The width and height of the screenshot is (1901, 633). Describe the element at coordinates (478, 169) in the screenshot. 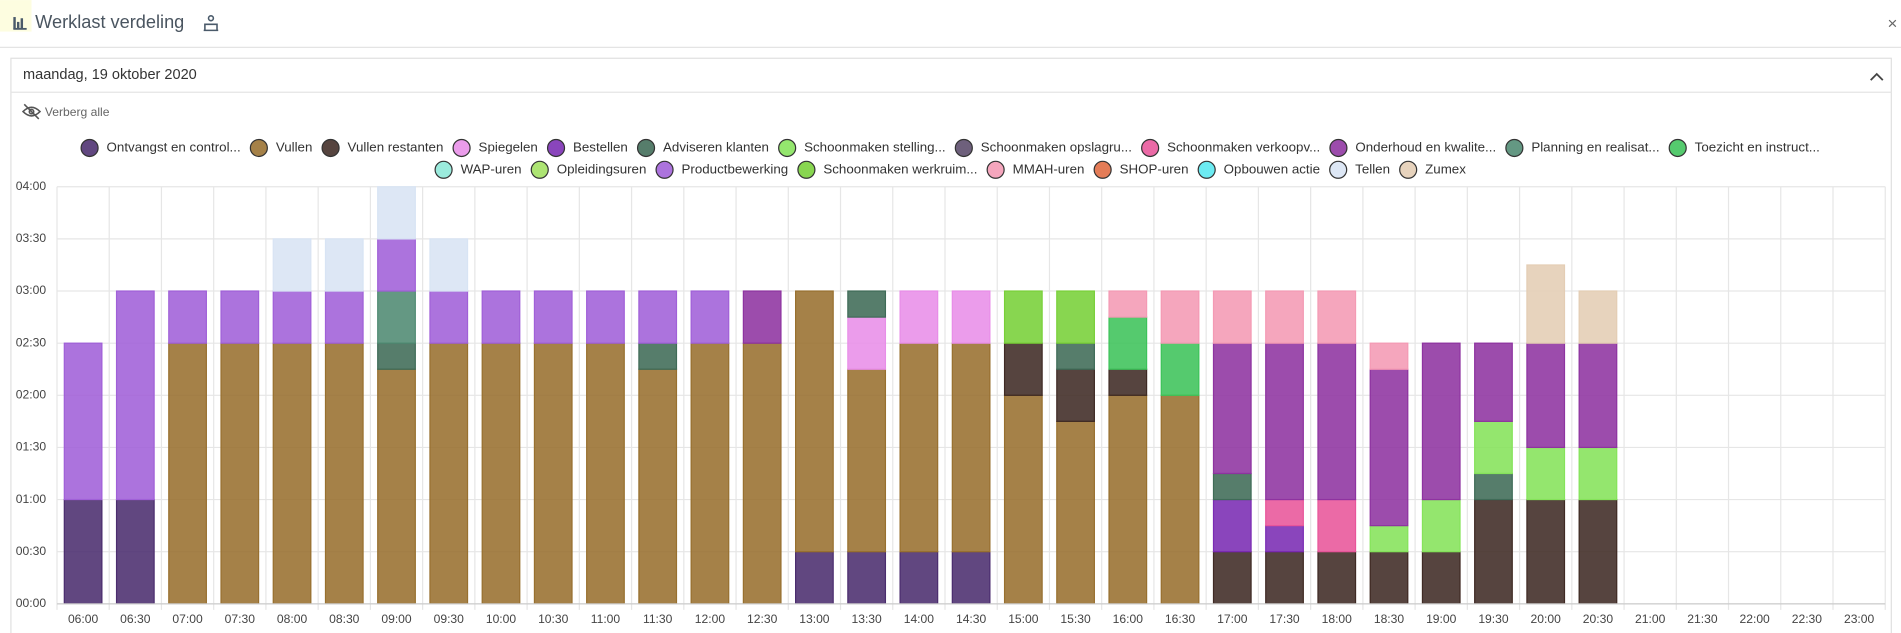

I see `legend-item: WAP-uren` at that location.